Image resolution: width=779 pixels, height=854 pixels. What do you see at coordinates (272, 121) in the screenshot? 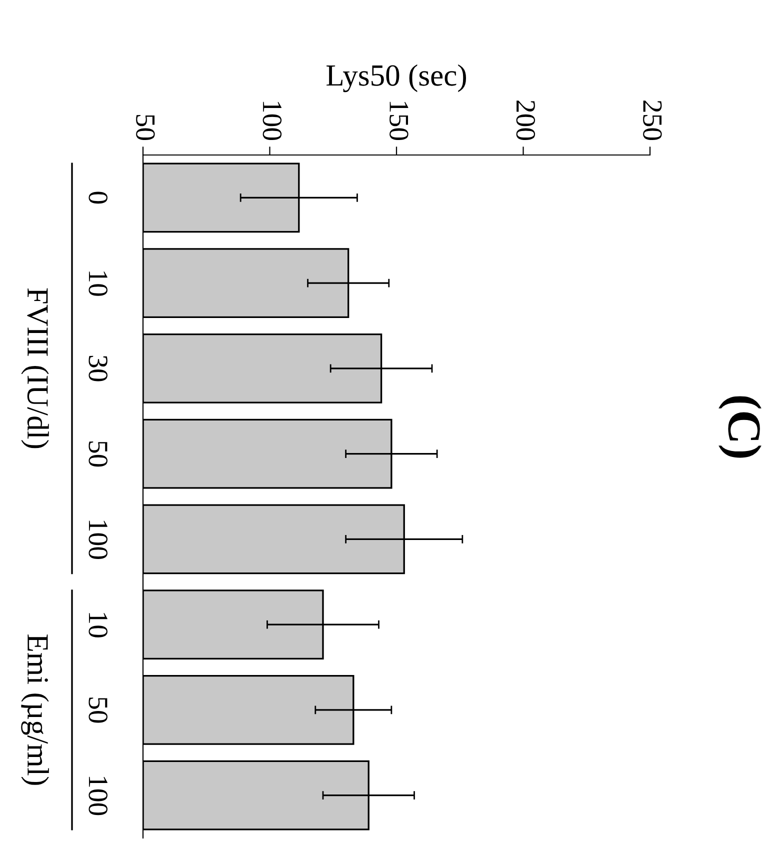
I see `x-tick-label: 100` at bounding box center [272, 121].